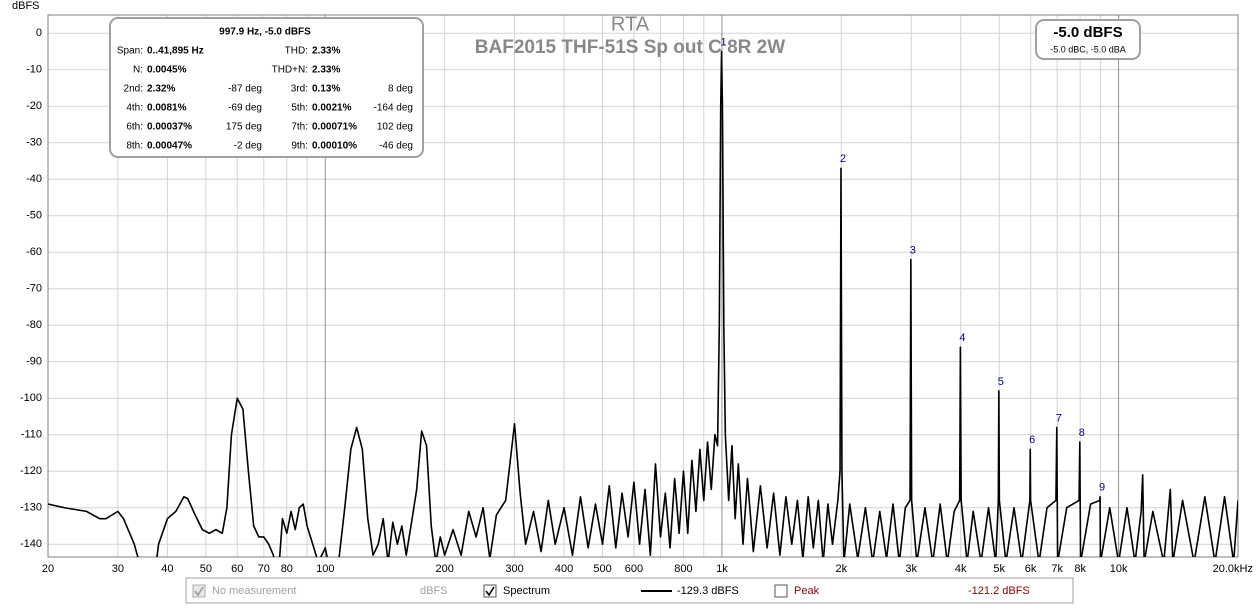 The width and height of the screenshot is (1260, 610). I want to click on x-tick-label: 60, so click(237, 569).